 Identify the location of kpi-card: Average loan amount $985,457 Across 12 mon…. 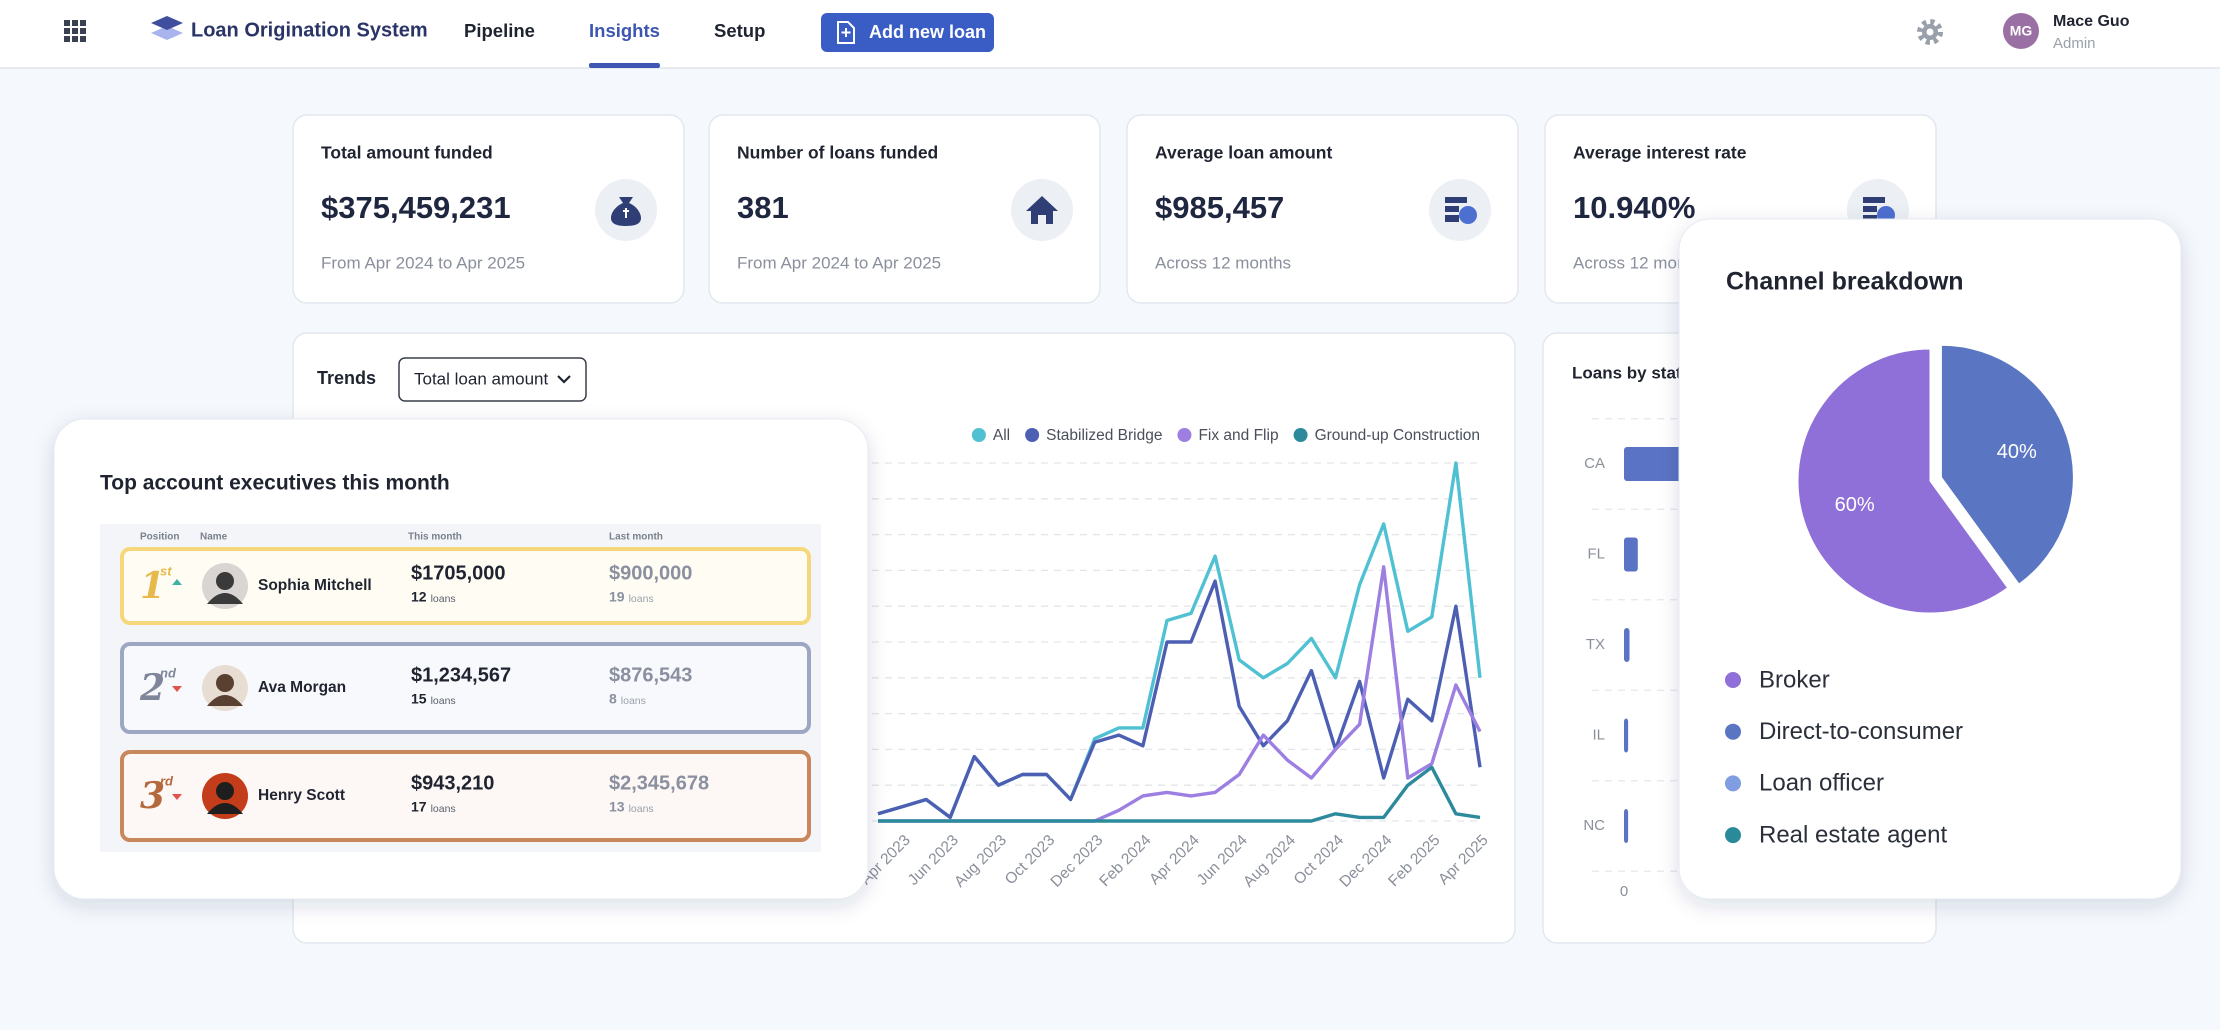
(1322, 209).